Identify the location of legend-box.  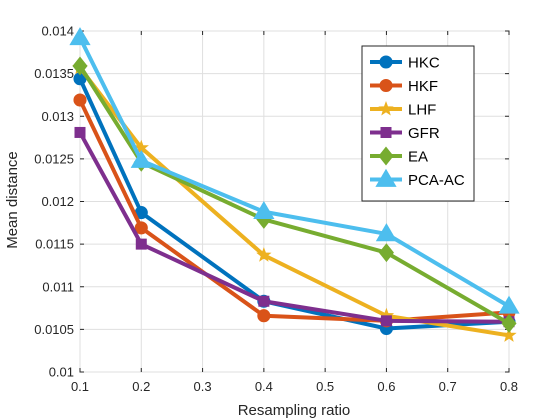
(418, 123).